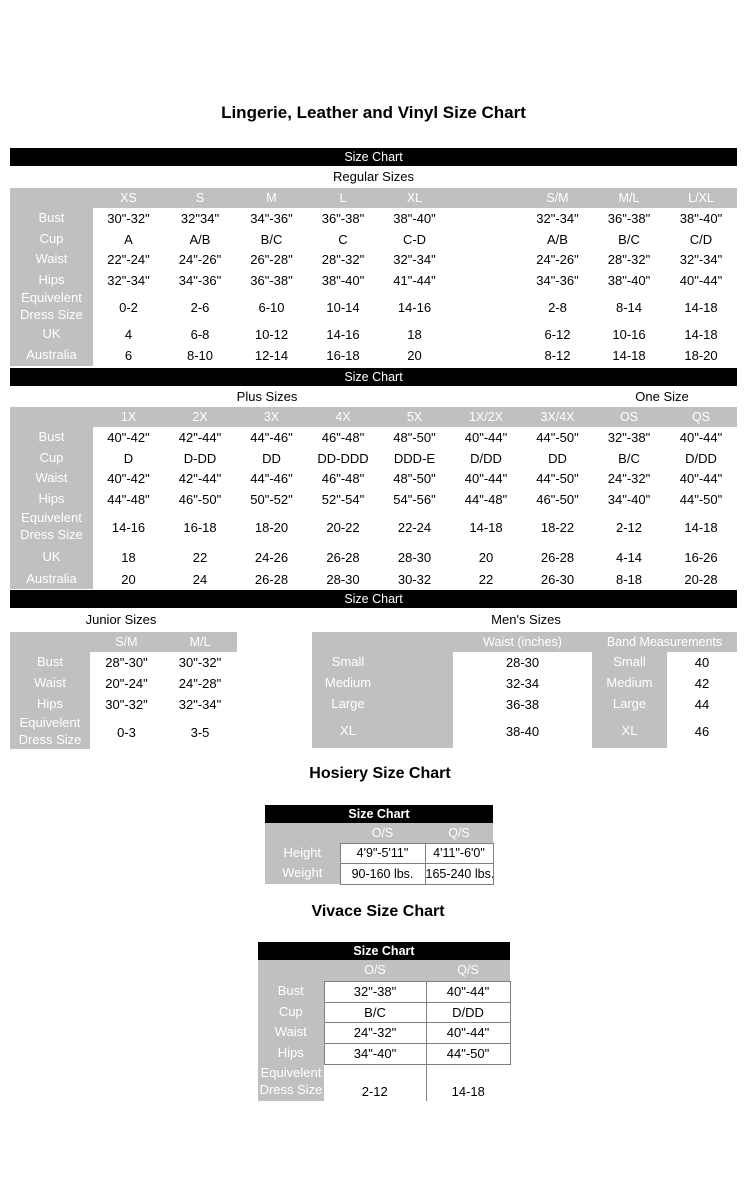  What do you see at coordinates (414, 499) in the screenshot?
I see `size-value-cell: 54"-56"` at bounding box center [414, 499].